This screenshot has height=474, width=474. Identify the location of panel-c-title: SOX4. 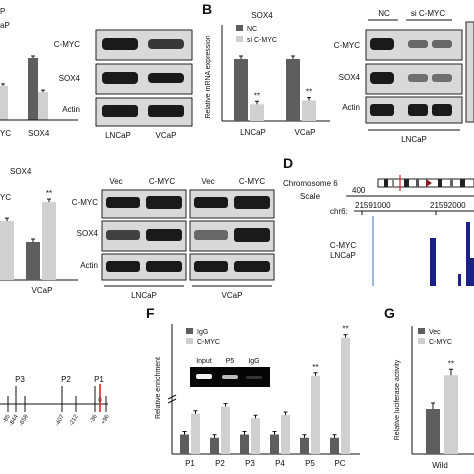
(21, 171).